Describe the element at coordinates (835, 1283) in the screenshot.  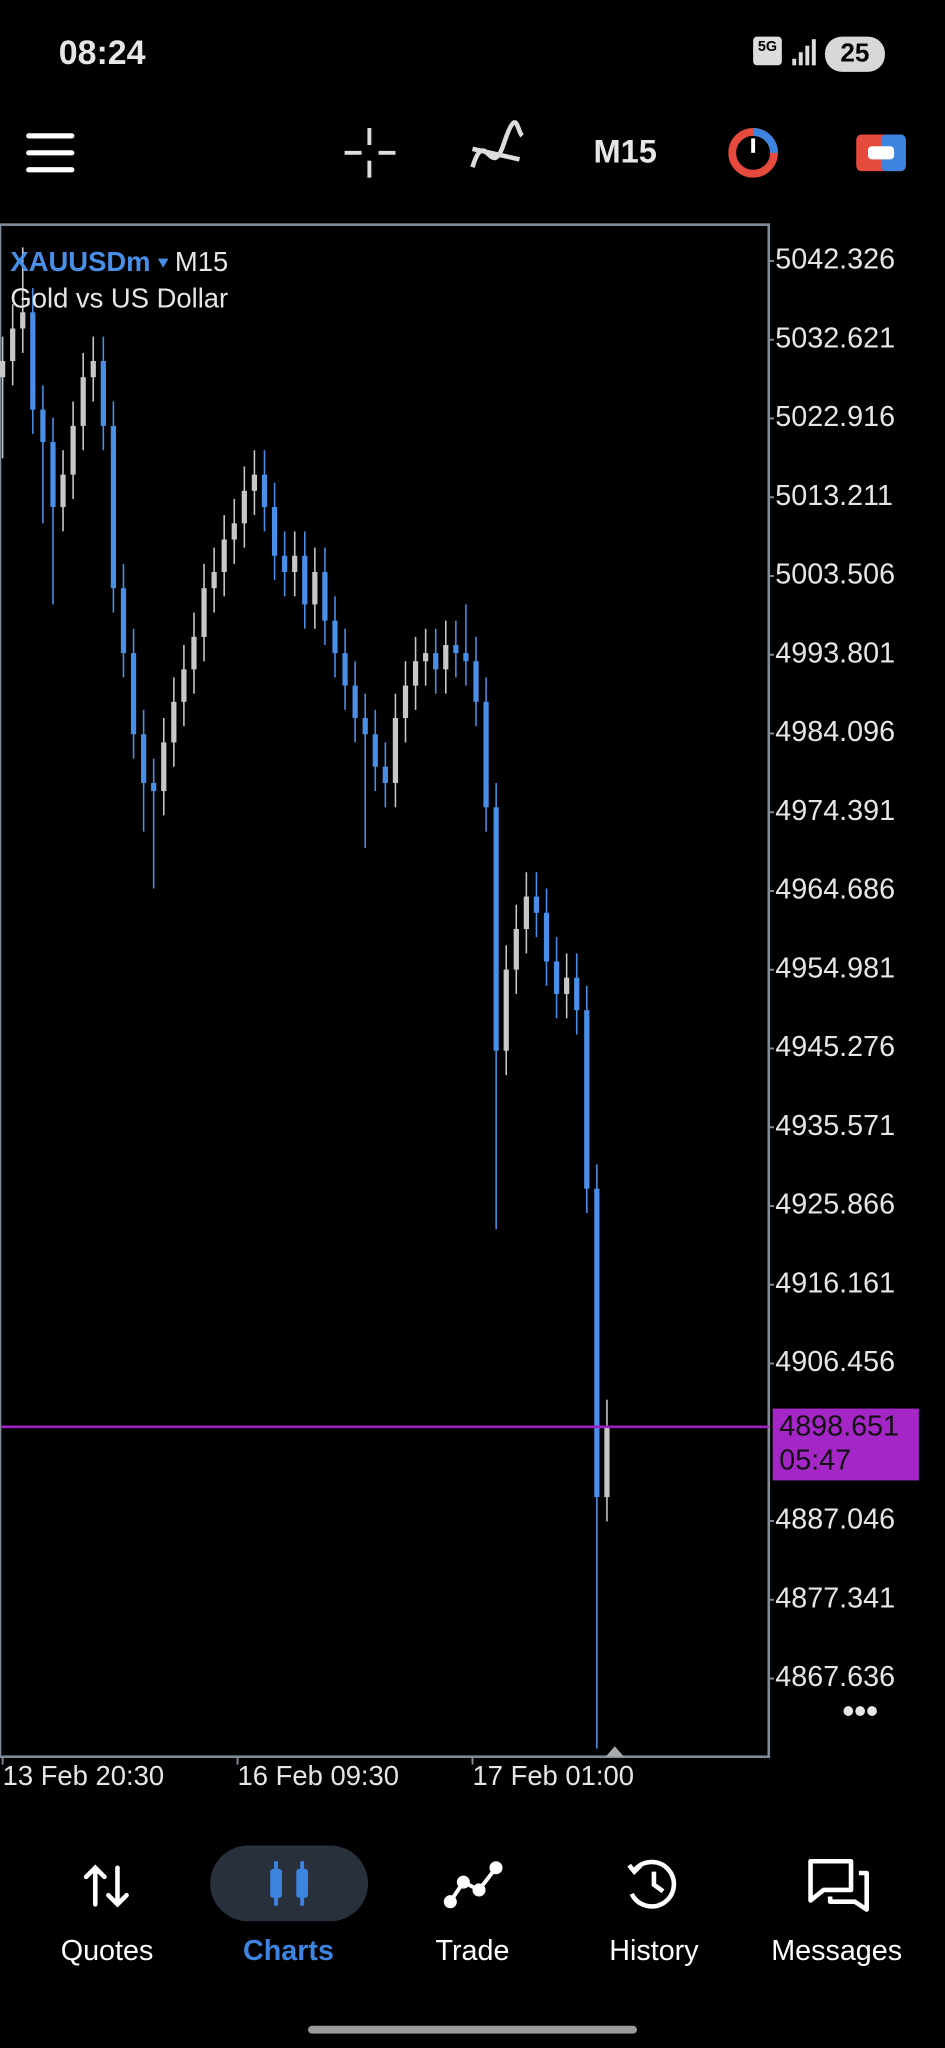
I see `y-tick-label: 4916.161` at that location.